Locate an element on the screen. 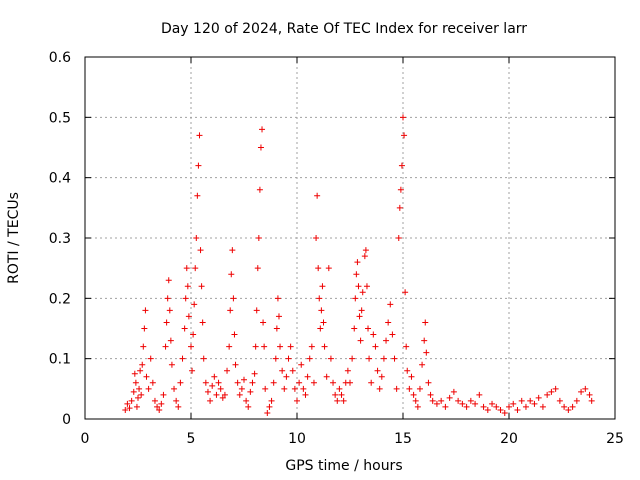 Image resolution: width=640 pixels, height=480 pixels. x-tick-labels: 0 5 10 15 20 25 is located at coordinates (352, 439).